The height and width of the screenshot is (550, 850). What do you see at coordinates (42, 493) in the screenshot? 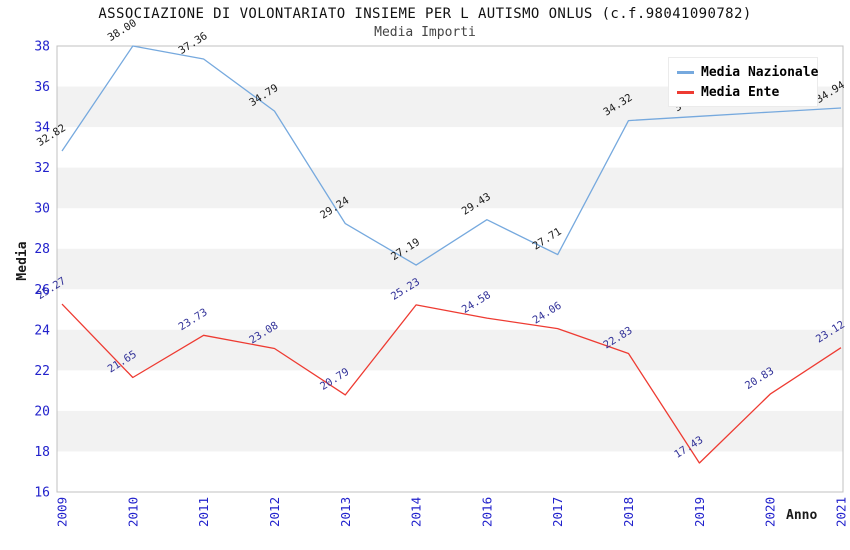
I see `y-tick-label: 16` at bounding box center [42, 493].